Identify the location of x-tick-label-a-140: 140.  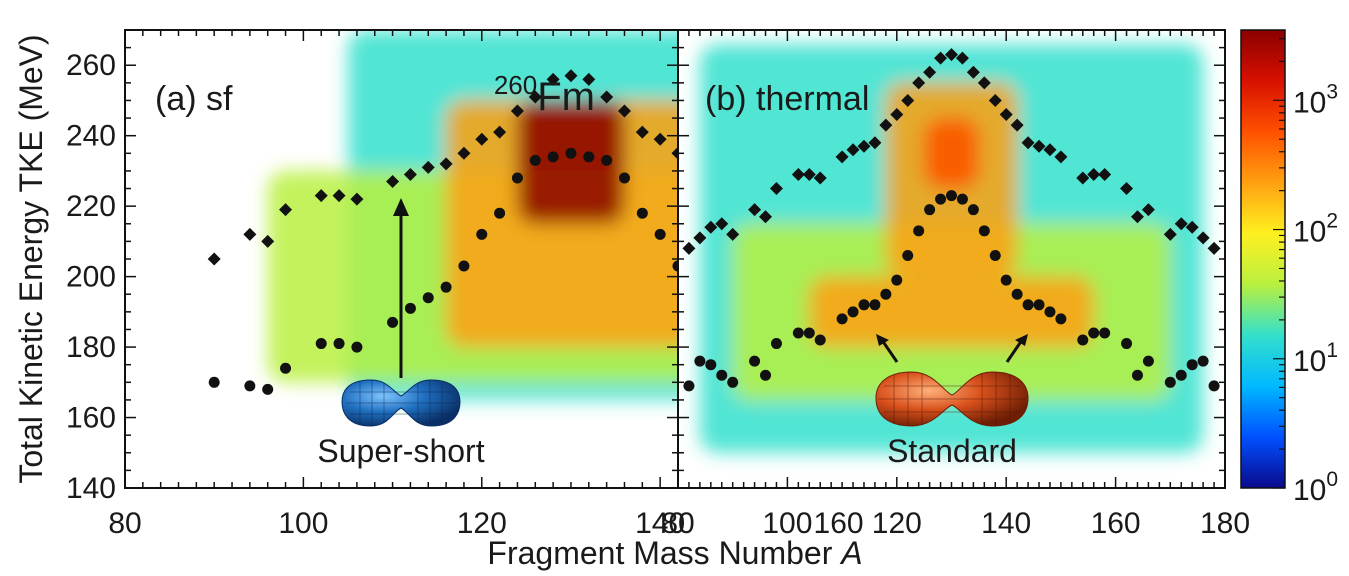
(660, 523).